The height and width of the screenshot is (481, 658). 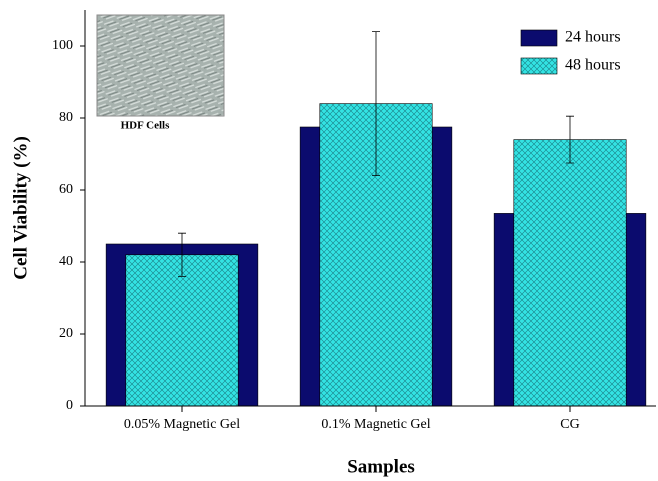 I want to click on y-tick-label: 80, so click(x=66, y=117).